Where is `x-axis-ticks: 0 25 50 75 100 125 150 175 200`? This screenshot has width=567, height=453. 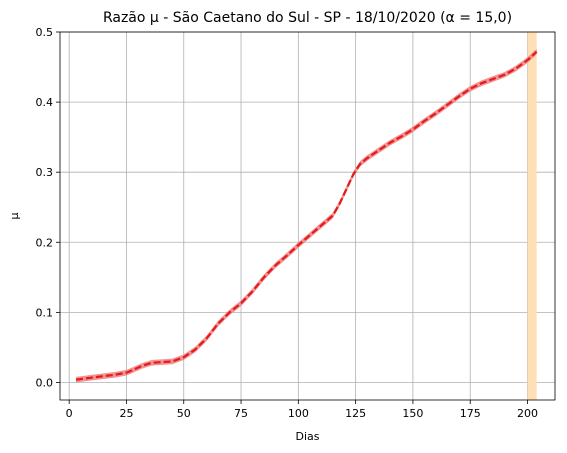 x-axis-ticks: 0 25 50 75 100 125 150 175 200 is located at coordinates (302, 410).